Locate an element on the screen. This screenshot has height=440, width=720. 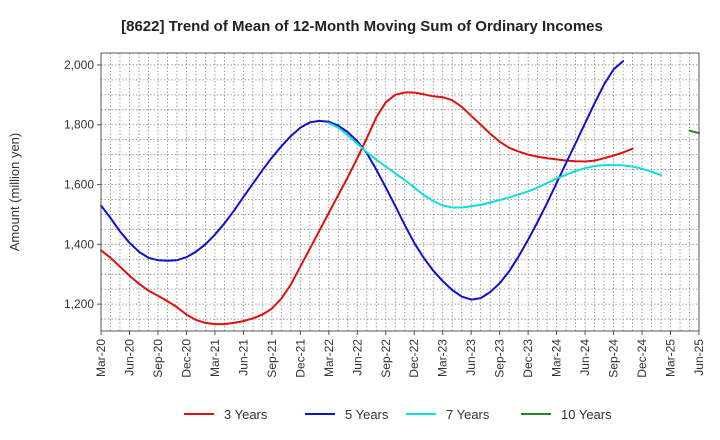
legend-label-3-years: 3 Years is located at coordinates (246, 414).